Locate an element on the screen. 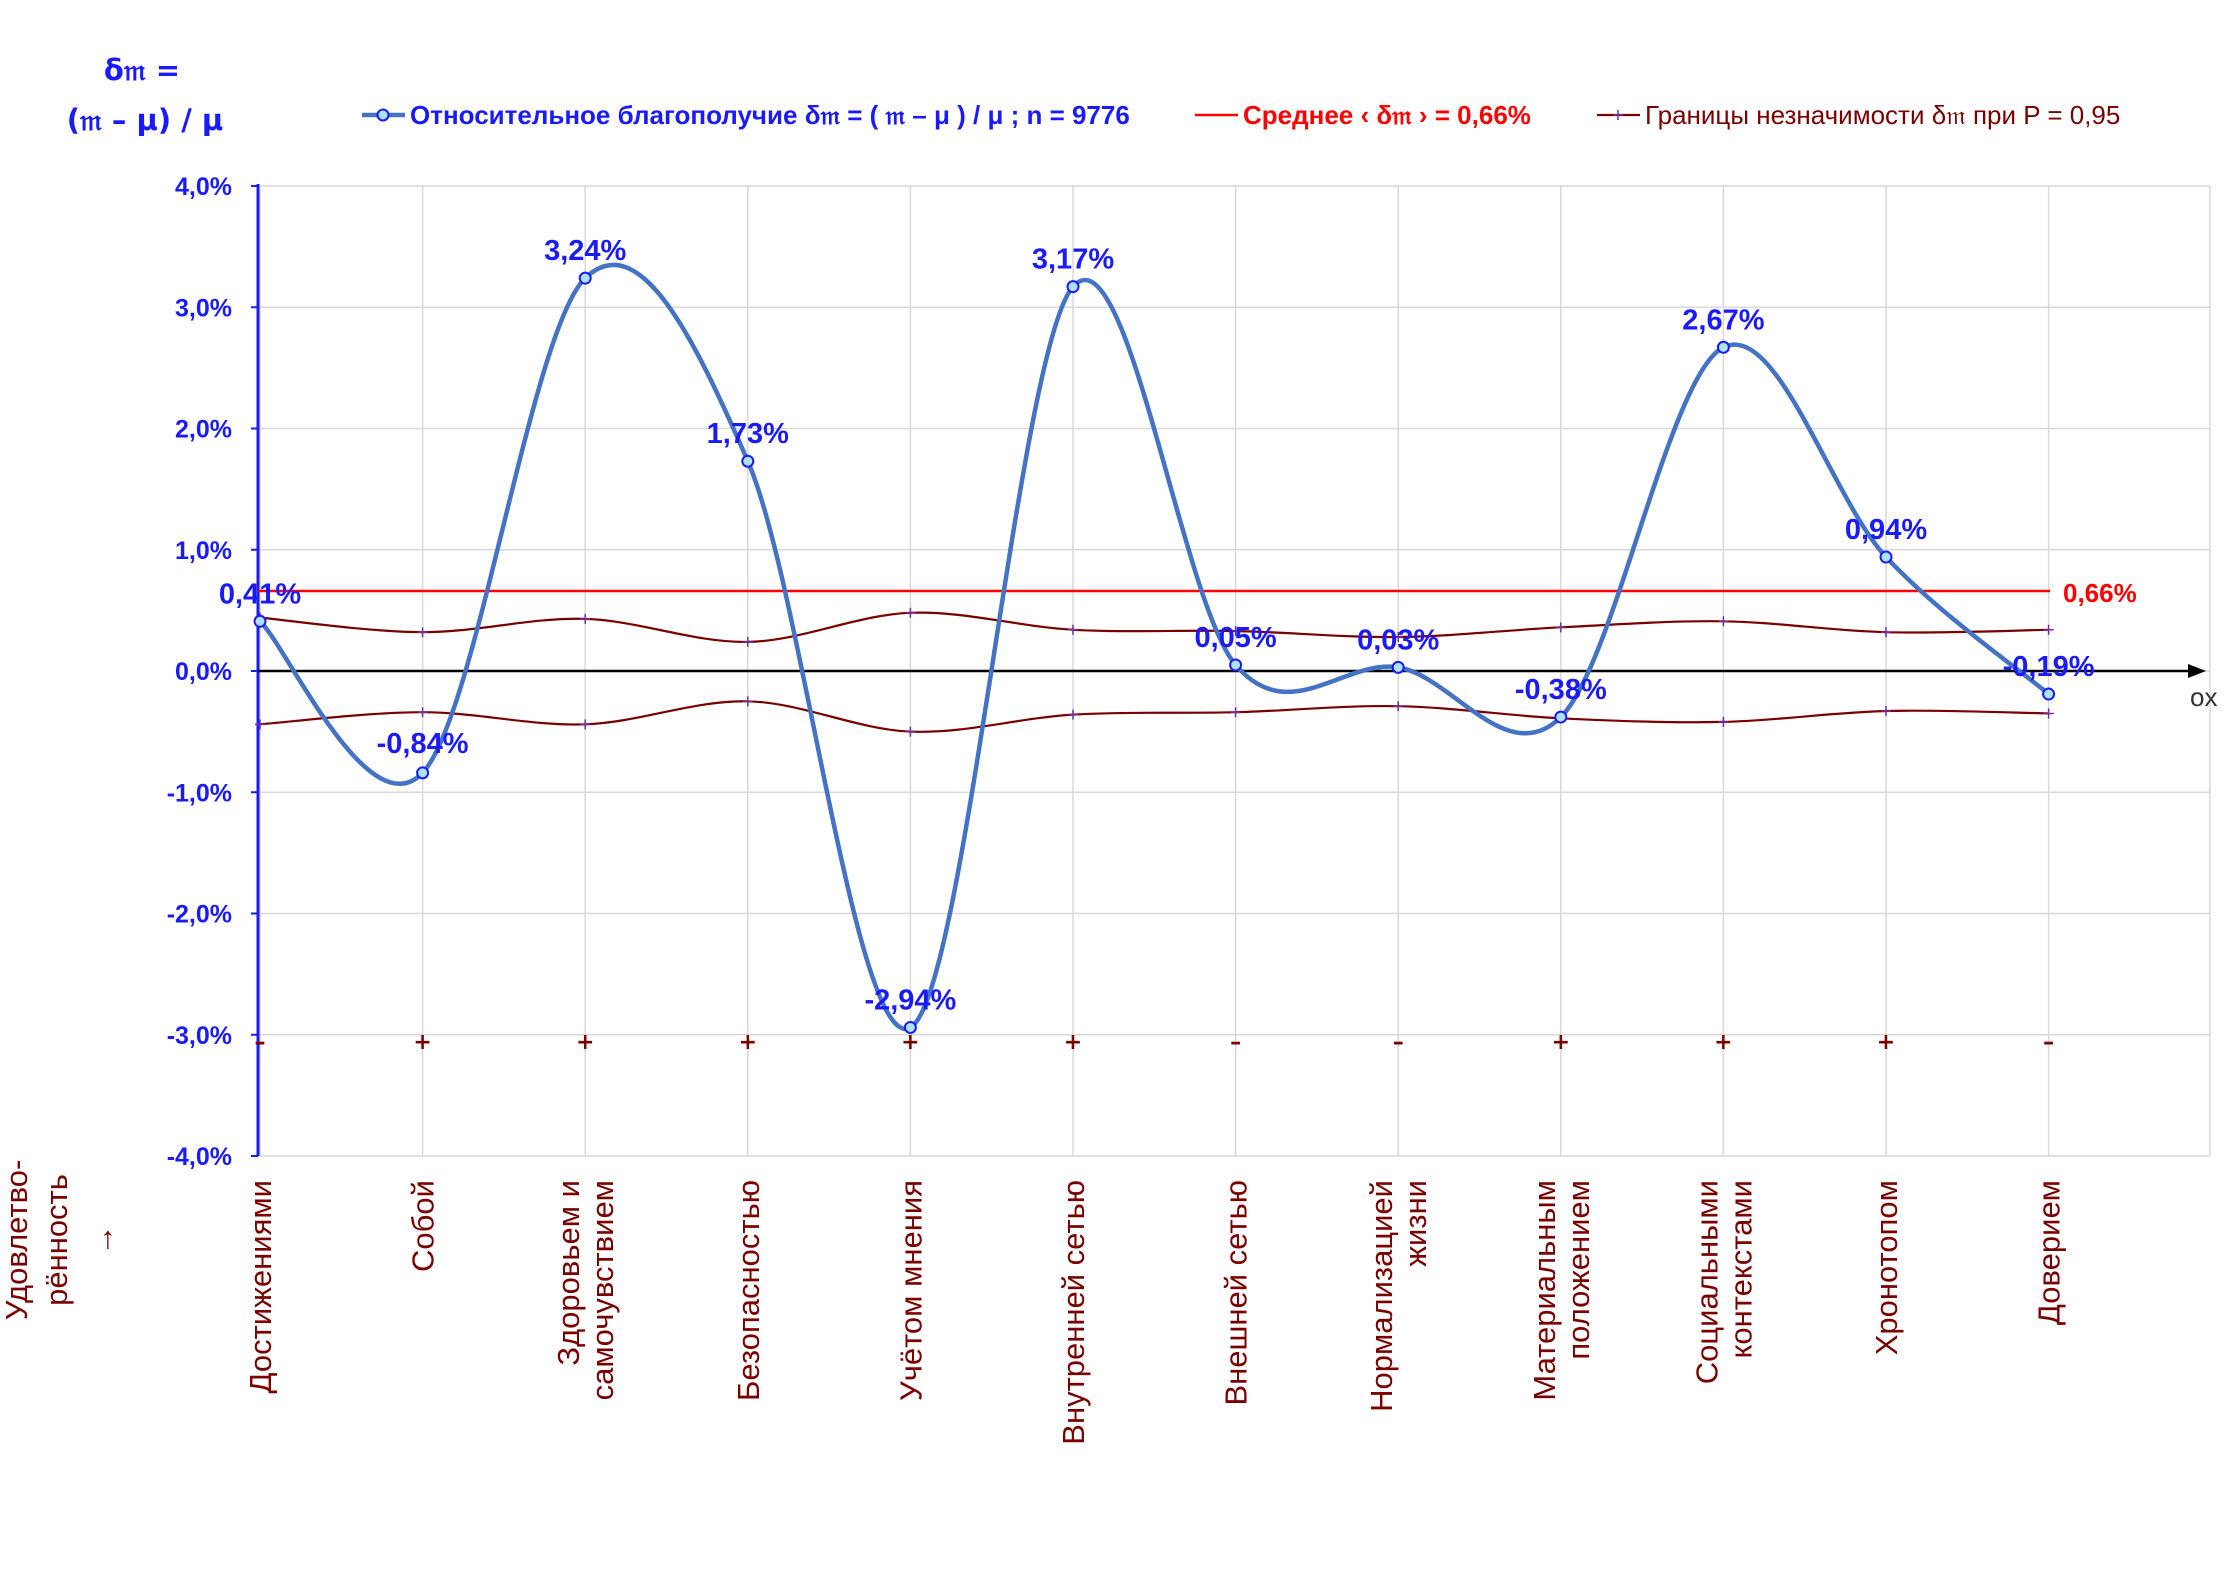 This screenshot has width=2233, height=1589. category-label: Нормализациейжизни is located at coordinates (1398, 1296).